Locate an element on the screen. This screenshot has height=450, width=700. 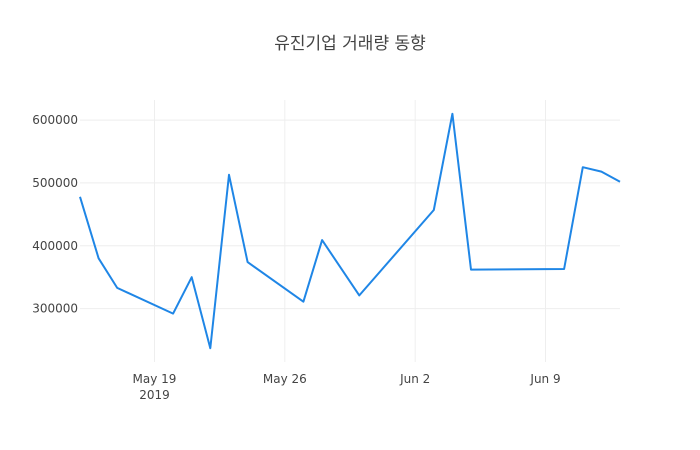
x-tick-label: Jun 9 is located at coordinates (544, 379).